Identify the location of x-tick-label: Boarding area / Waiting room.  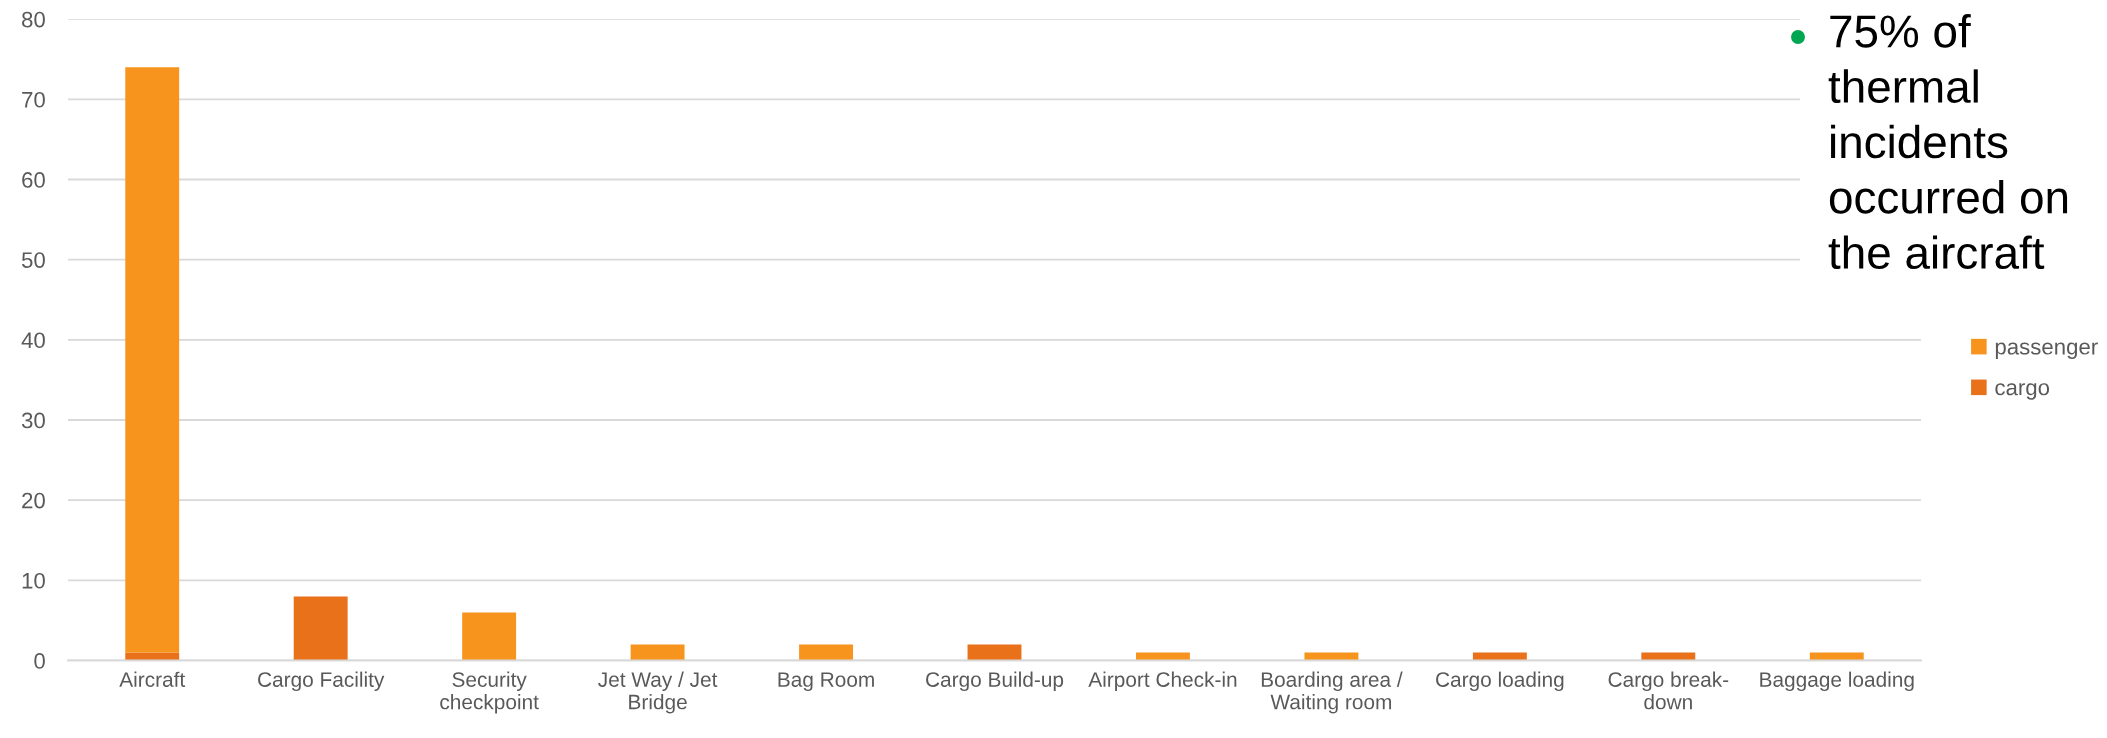
(1332, 692).